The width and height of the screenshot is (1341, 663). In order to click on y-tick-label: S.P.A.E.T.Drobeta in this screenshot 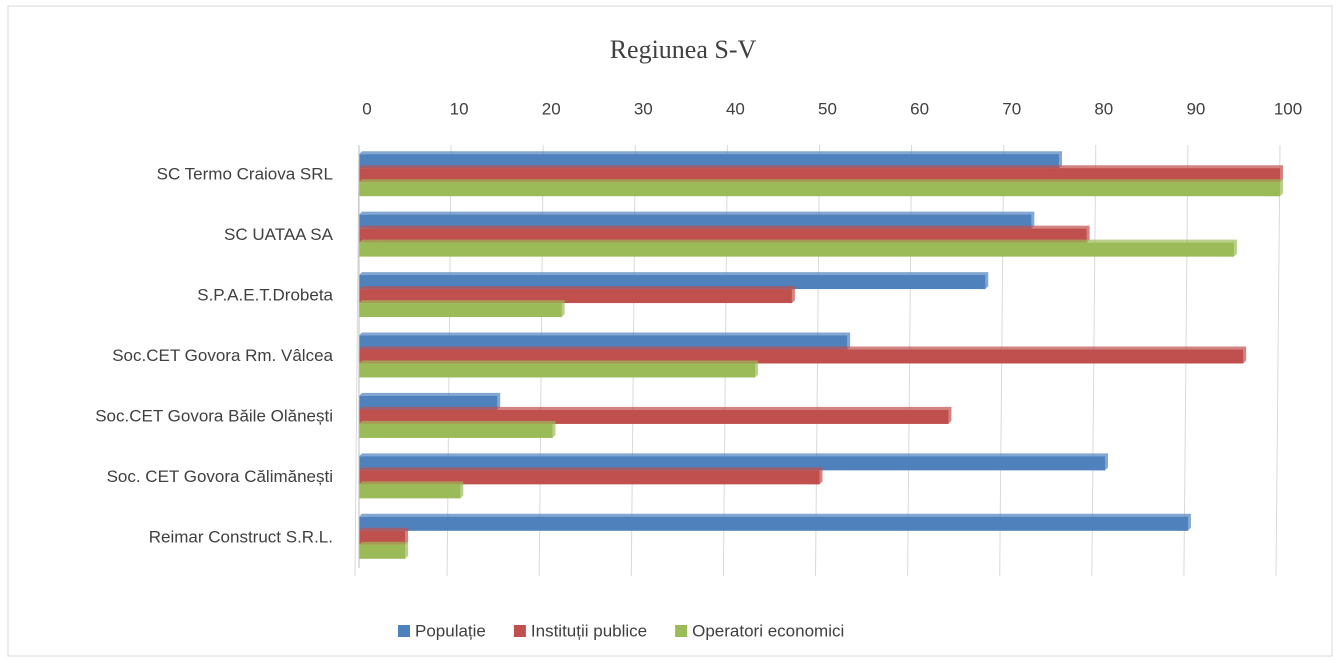, I will do `click(265, 295)`.